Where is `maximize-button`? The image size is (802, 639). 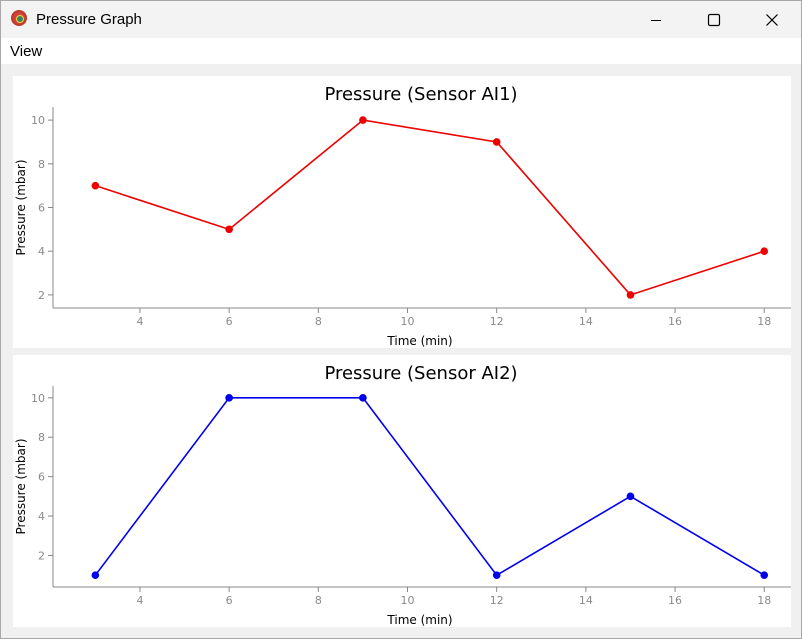
maximize-button is located at coordinates (714, 19).